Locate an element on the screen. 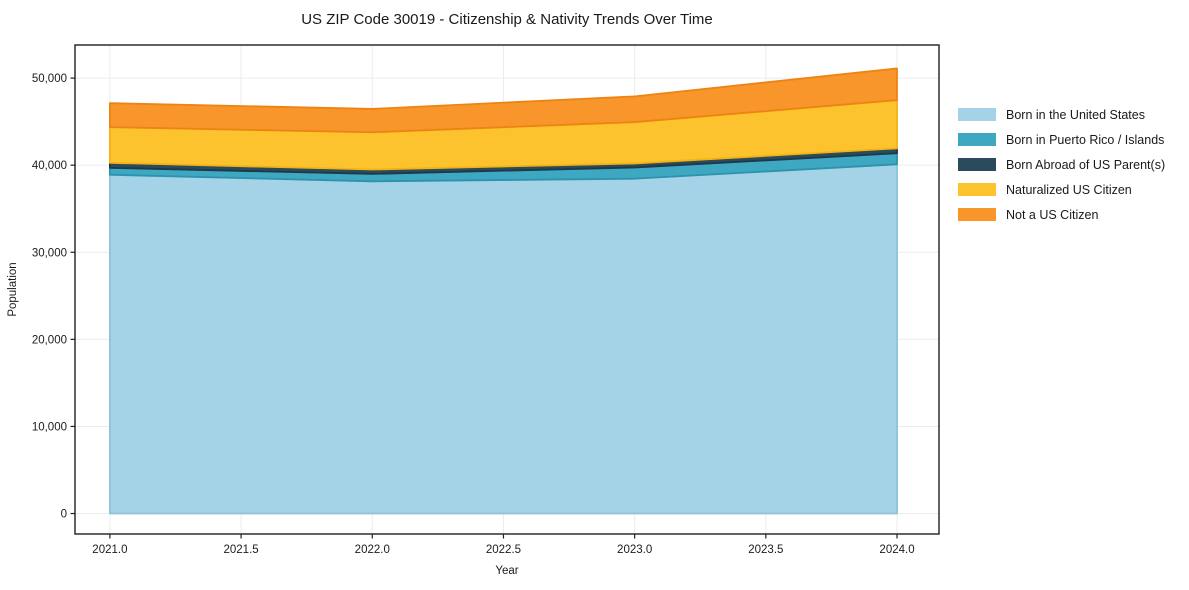  legend-item-naturalized-us-citizen: Naturalized US Citizen is located at coordinates (1061, 189).